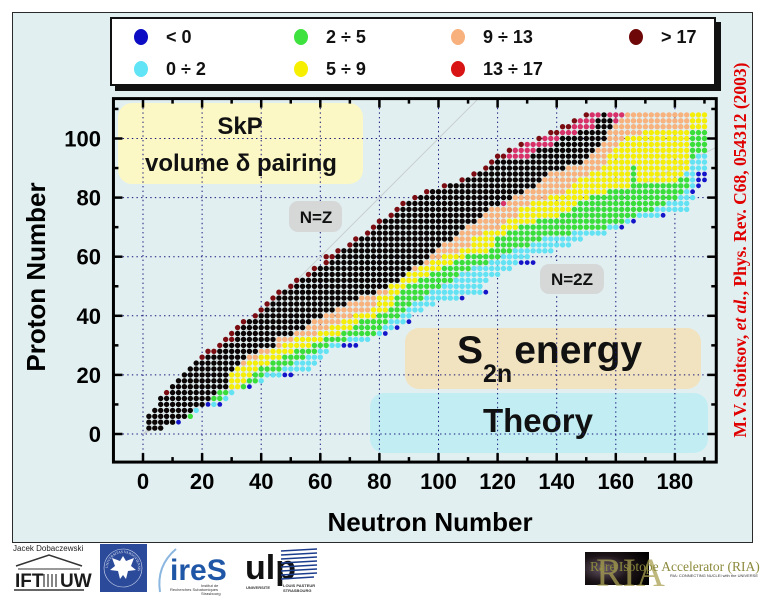 This screenshot has height=597, width=763. What do you see at coordinates (141, 37) in the screenshot?
I see `legend-marker-icon` at bounding box center [141, 37].